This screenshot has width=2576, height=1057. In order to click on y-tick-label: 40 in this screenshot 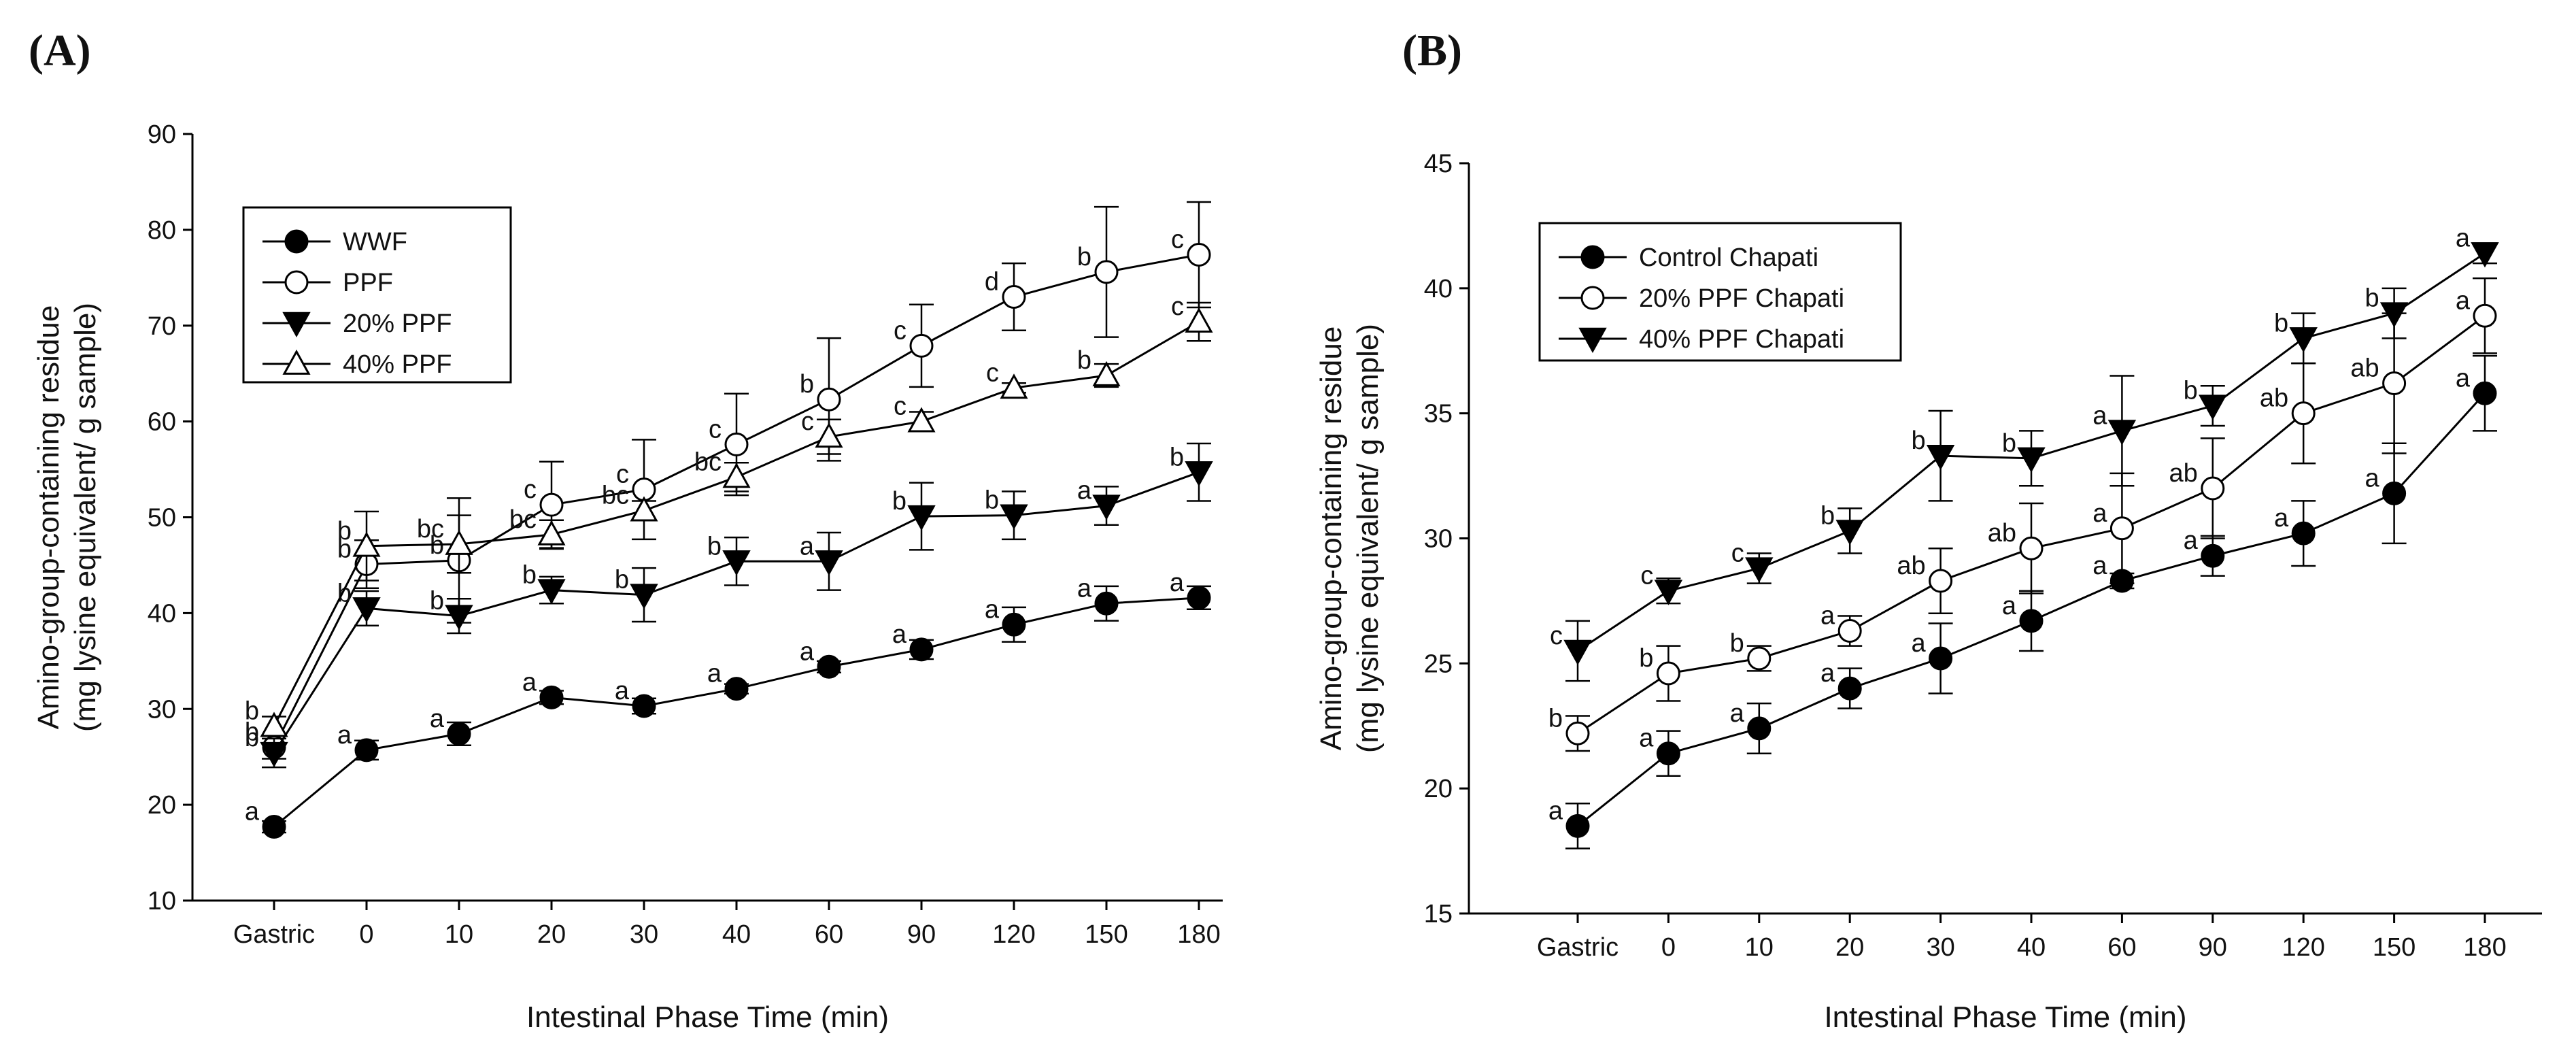, I will do `click(162, 614)`.